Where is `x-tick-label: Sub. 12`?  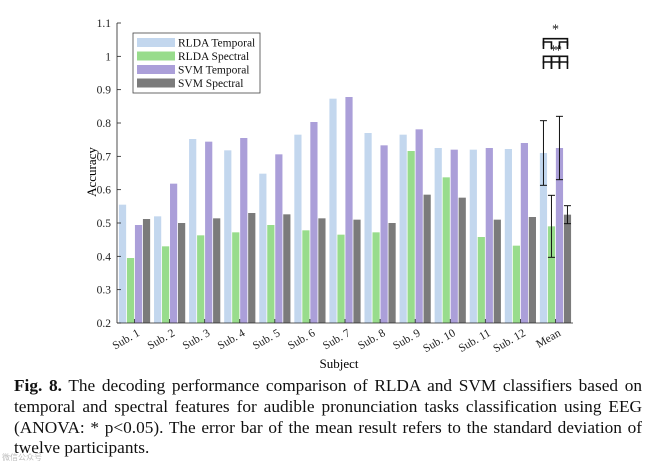
x-tick-label: Sub. 12 is located at coordinates (509, 341).